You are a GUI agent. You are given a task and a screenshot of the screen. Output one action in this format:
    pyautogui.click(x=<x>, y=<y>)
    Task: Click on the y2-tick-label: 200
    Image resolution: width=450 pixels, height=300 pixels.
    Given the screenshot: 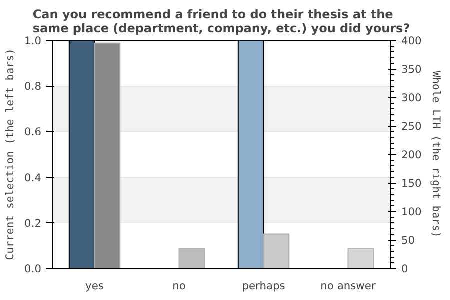 What is the action you would take?
    pyautogui.click(x=412, y=155)
    